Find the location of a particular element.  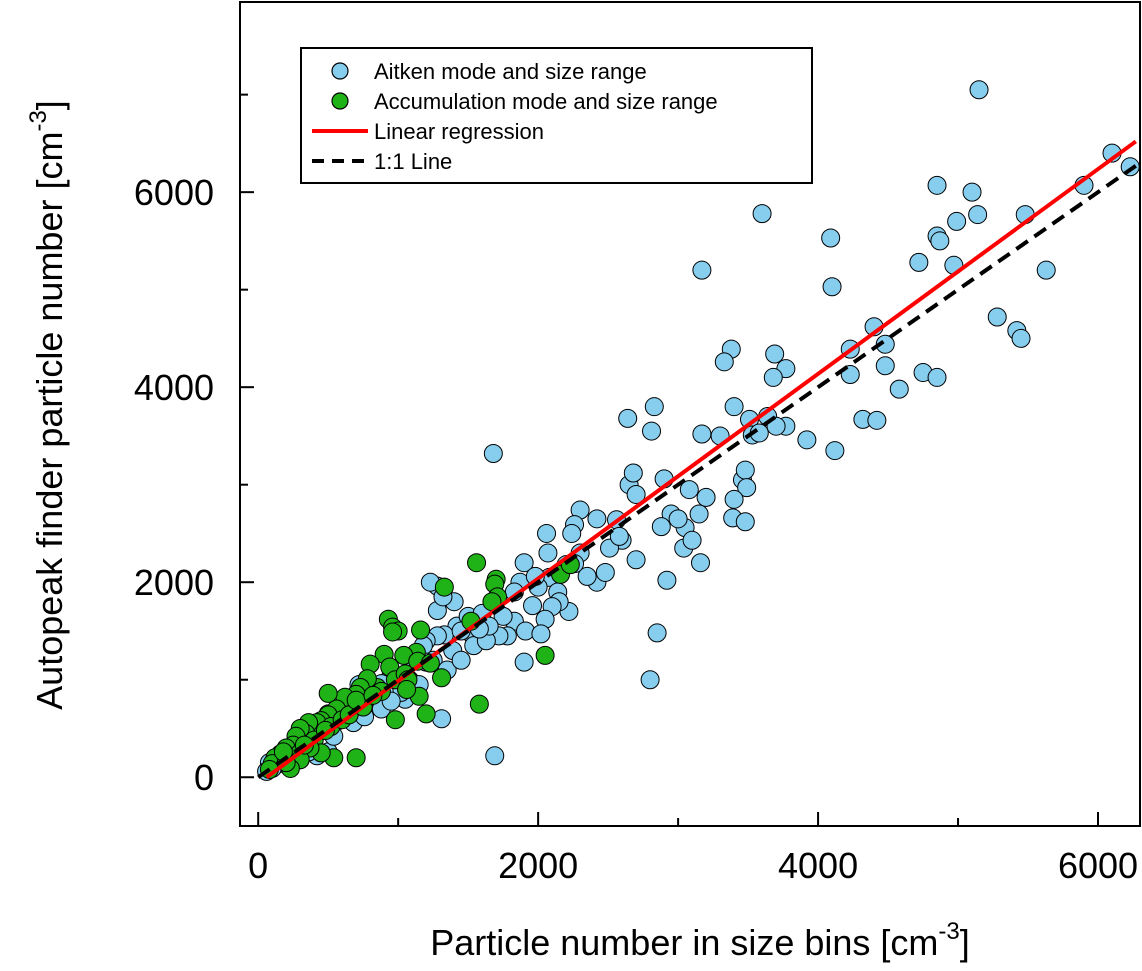

legend-box is located at coordinates (556, 115).